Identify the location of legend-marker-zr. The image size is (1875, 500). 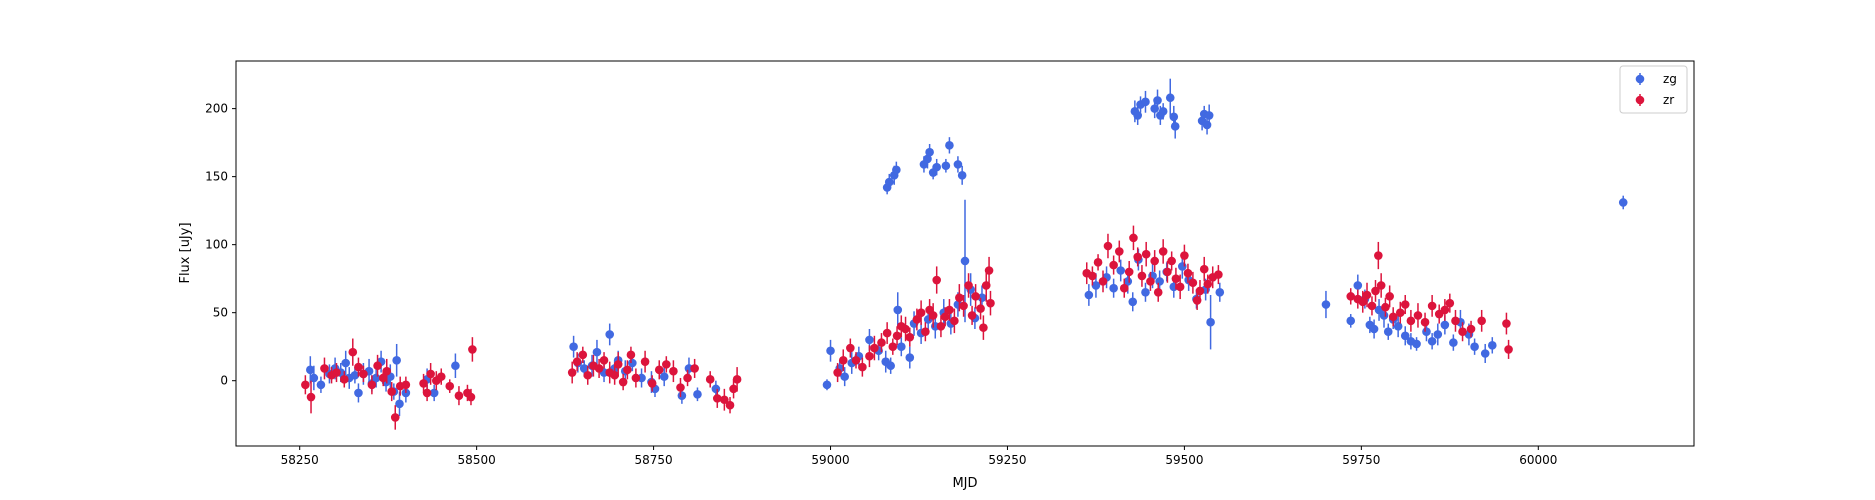
(1640, 100).